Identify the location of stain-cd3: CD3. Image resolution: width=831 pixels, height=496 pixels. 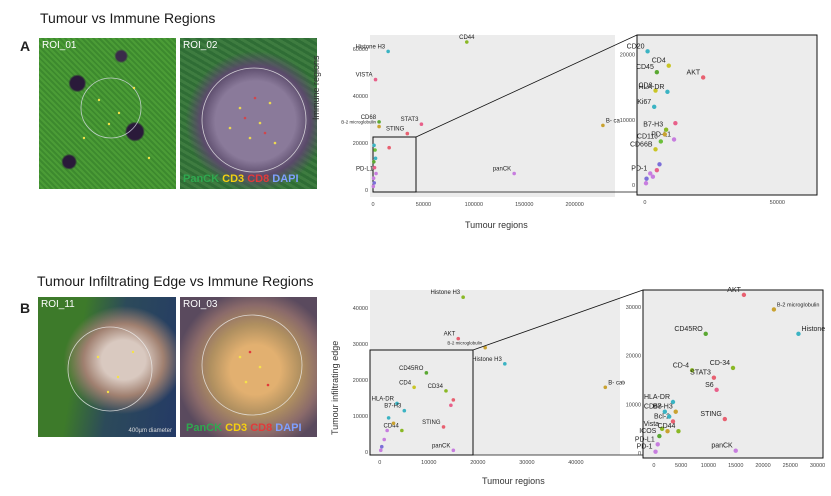
(233, 179).